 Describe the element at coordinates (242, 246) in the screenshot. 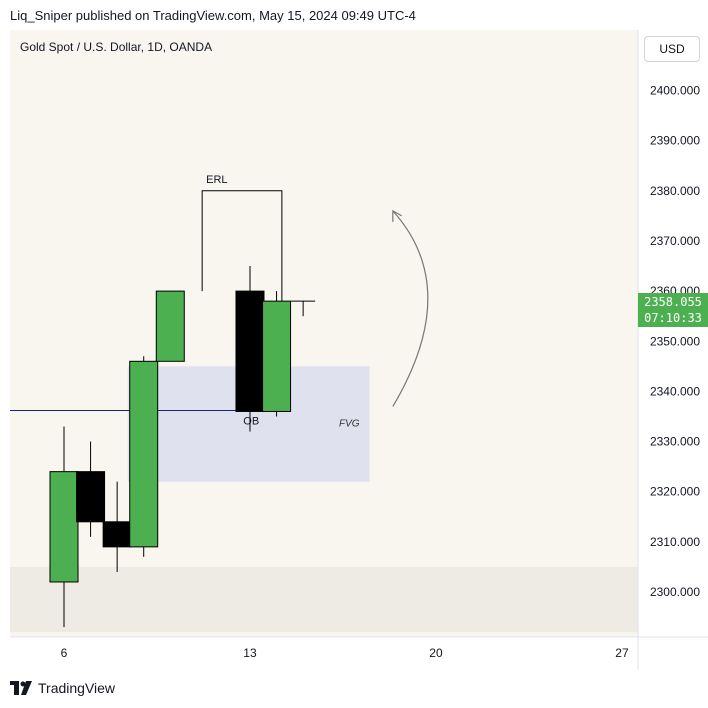

I see `erl-bracket` at that location.